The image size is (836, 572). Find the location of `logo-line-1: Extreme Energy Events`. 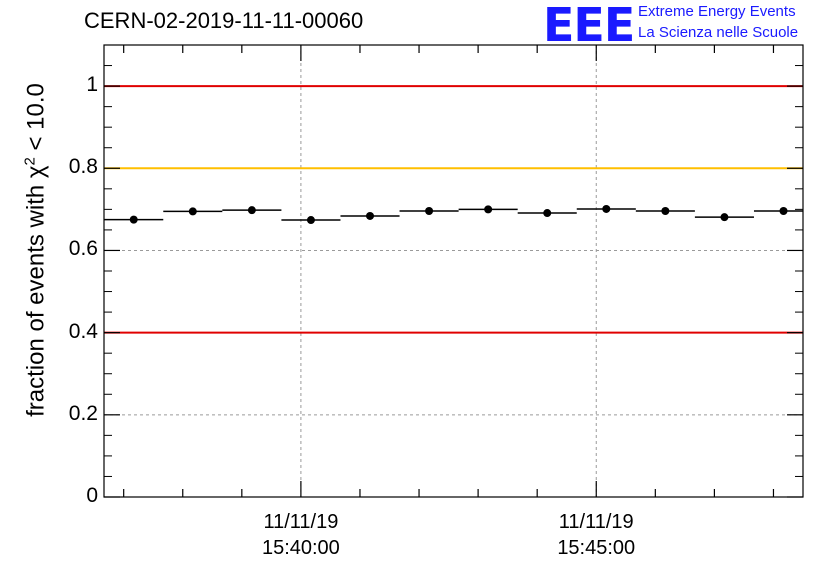

logo-line-1: Extreme Energy Events is located at coordinates (717, 11).